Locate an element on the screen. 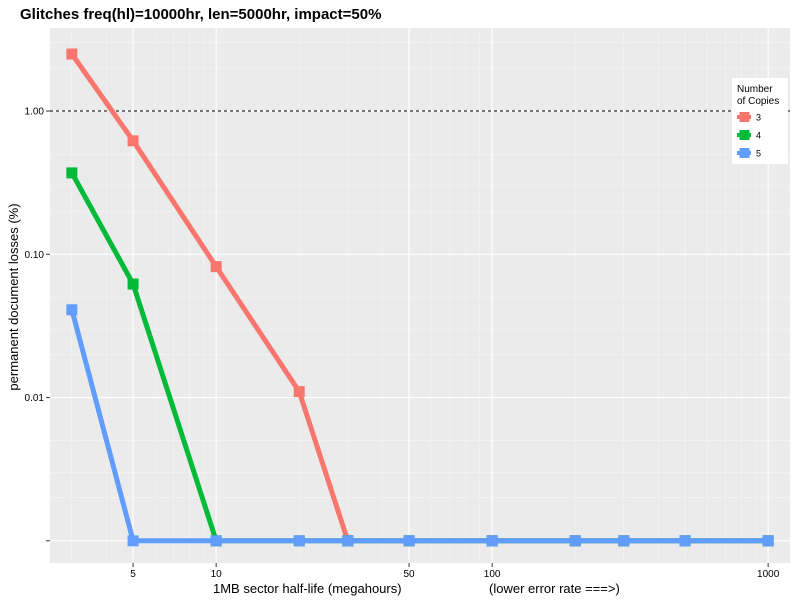 The height and width of the screenshot is (600, 800). legend-label: 4 is located at coordinates (758, 136).